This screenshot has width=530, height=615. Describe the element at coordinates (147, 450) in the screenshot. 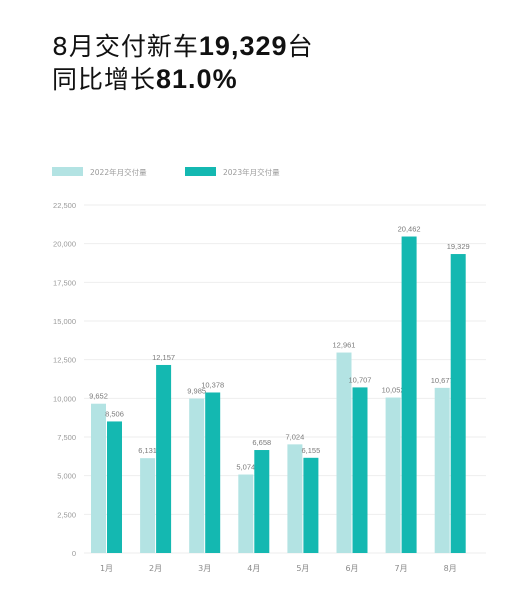

I see `data-label: 6,131` at that location.